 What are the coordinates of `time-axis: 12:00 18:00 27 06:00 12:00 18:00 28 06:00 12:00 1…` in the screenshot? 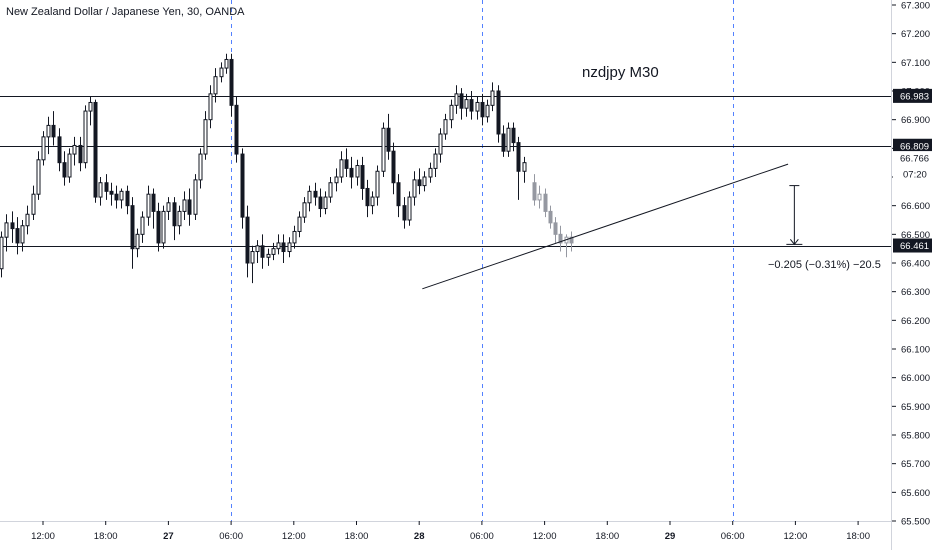 It's located at (450, 531).